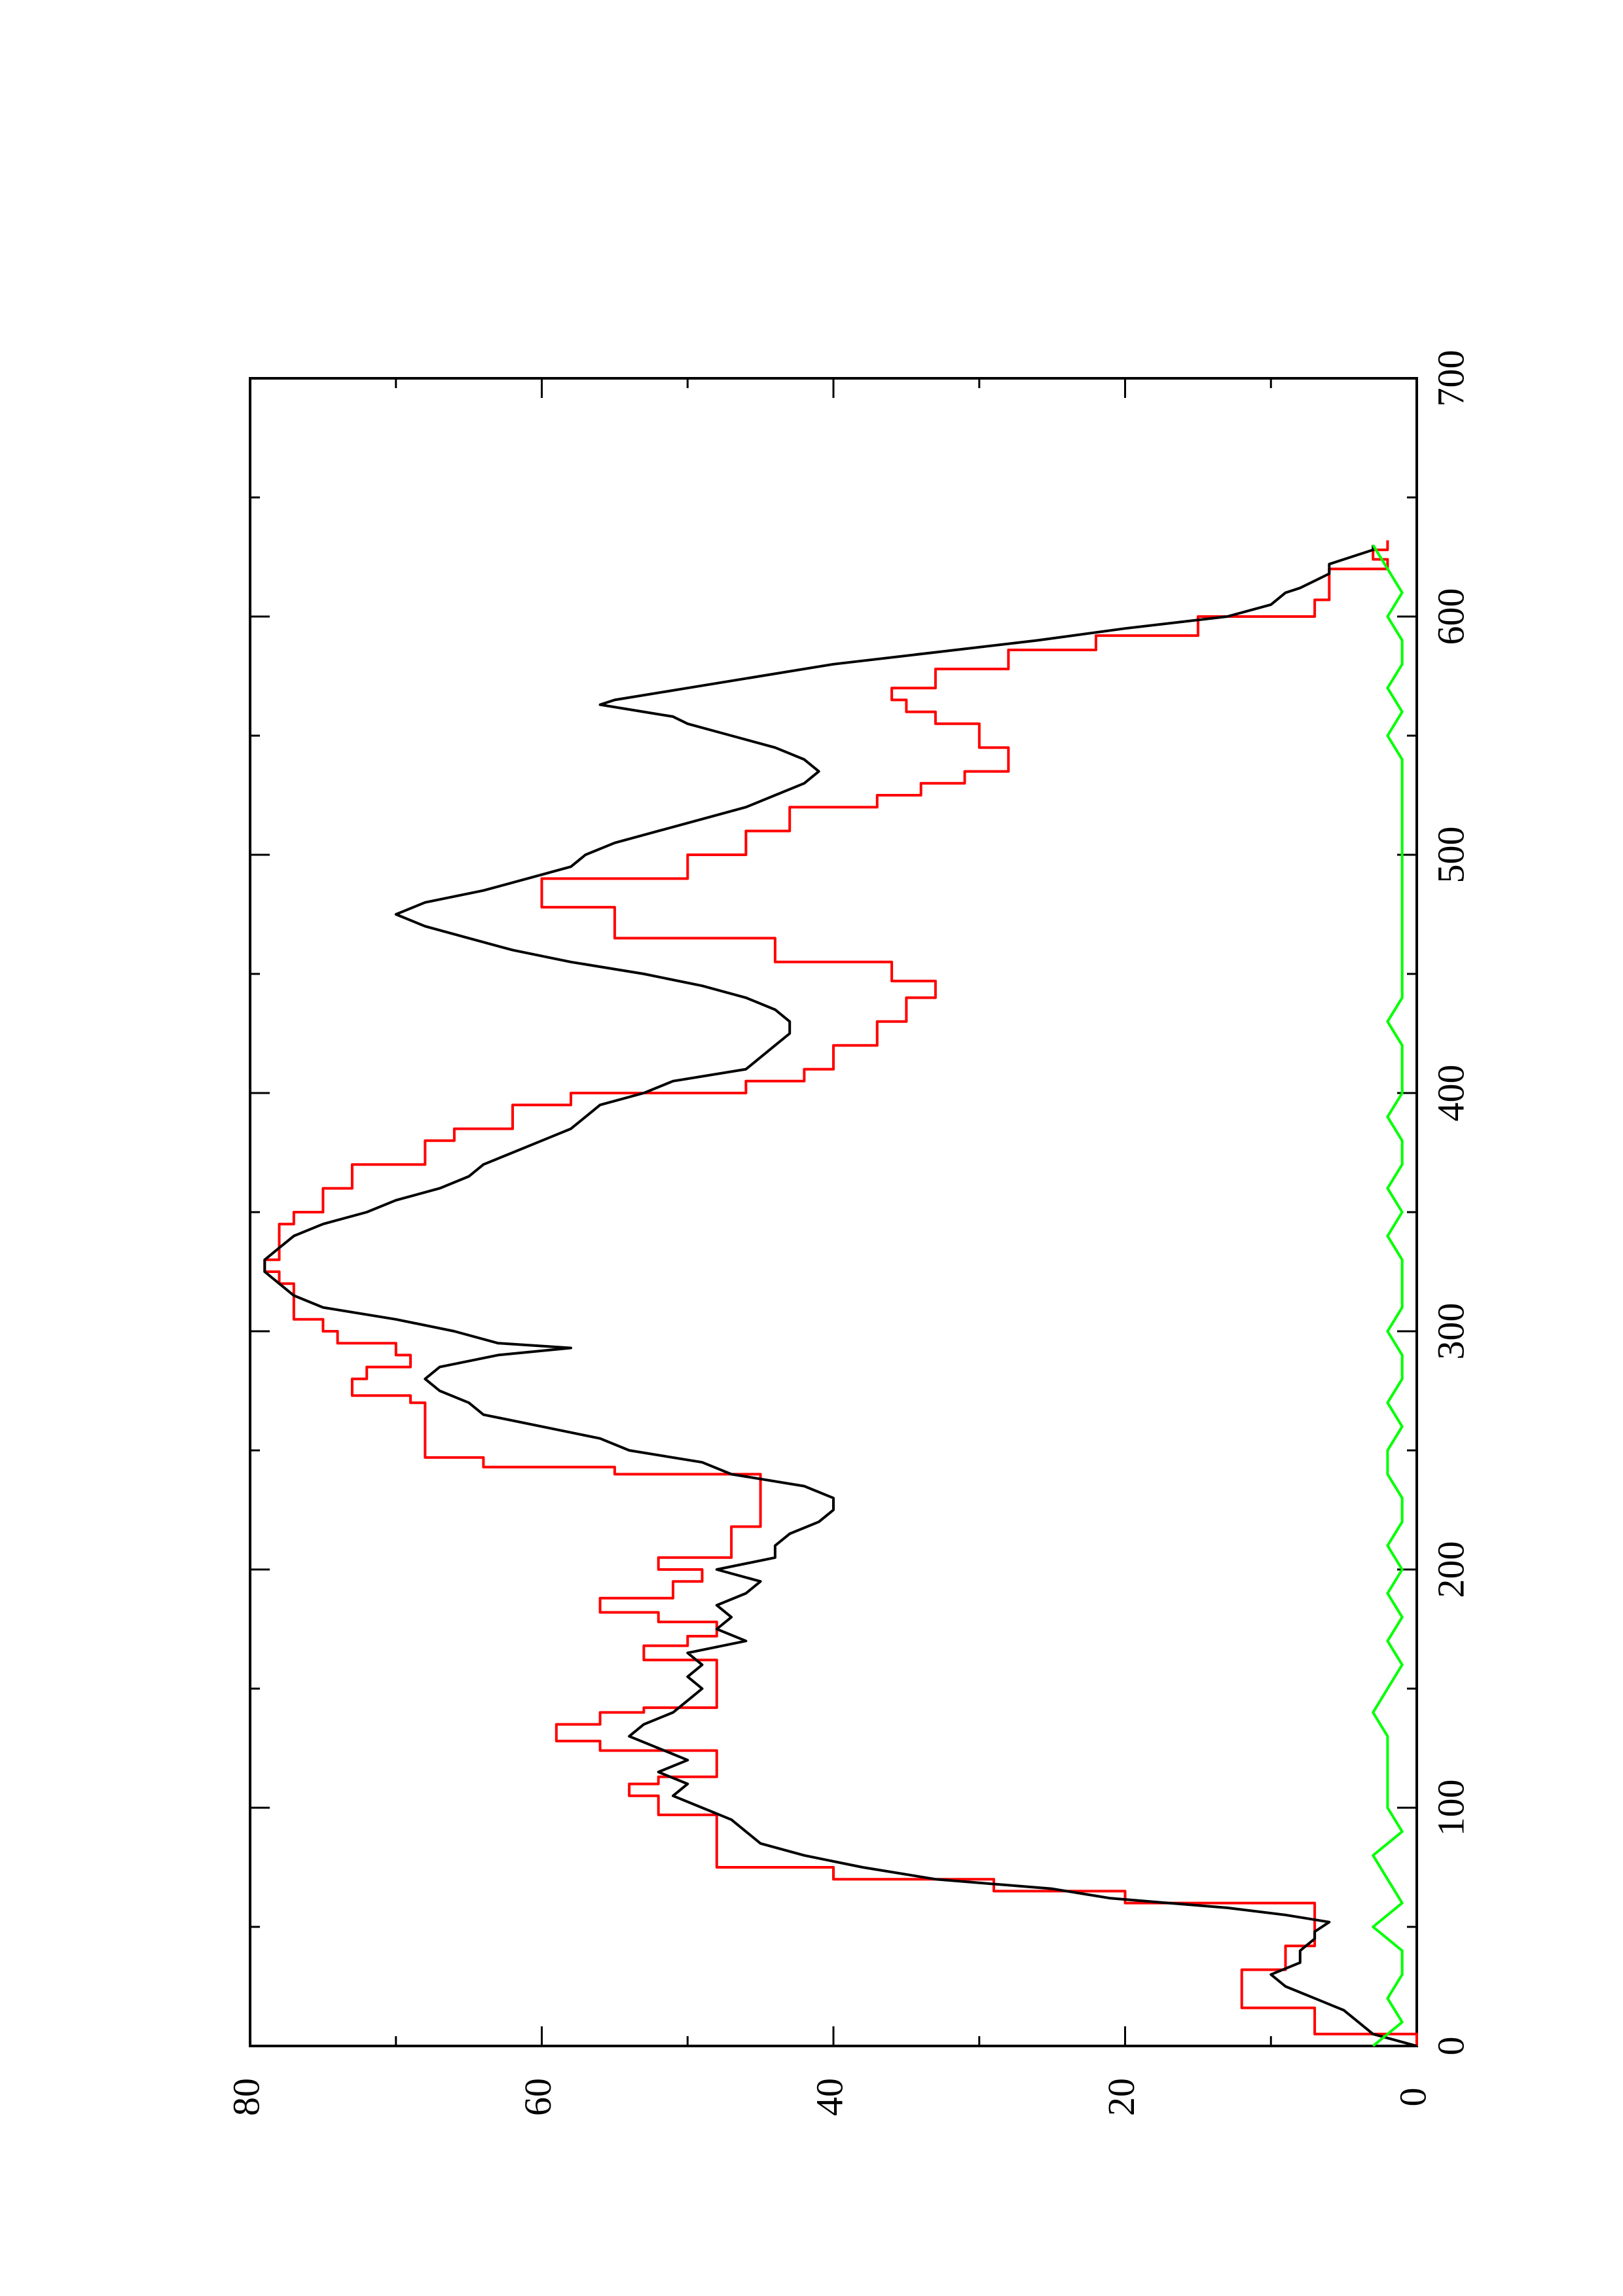 The image size is (1623, 2296). Describe the element at coordinates (538, 2097) in the screenshot. I see `y-tick-label: 60` at that location.